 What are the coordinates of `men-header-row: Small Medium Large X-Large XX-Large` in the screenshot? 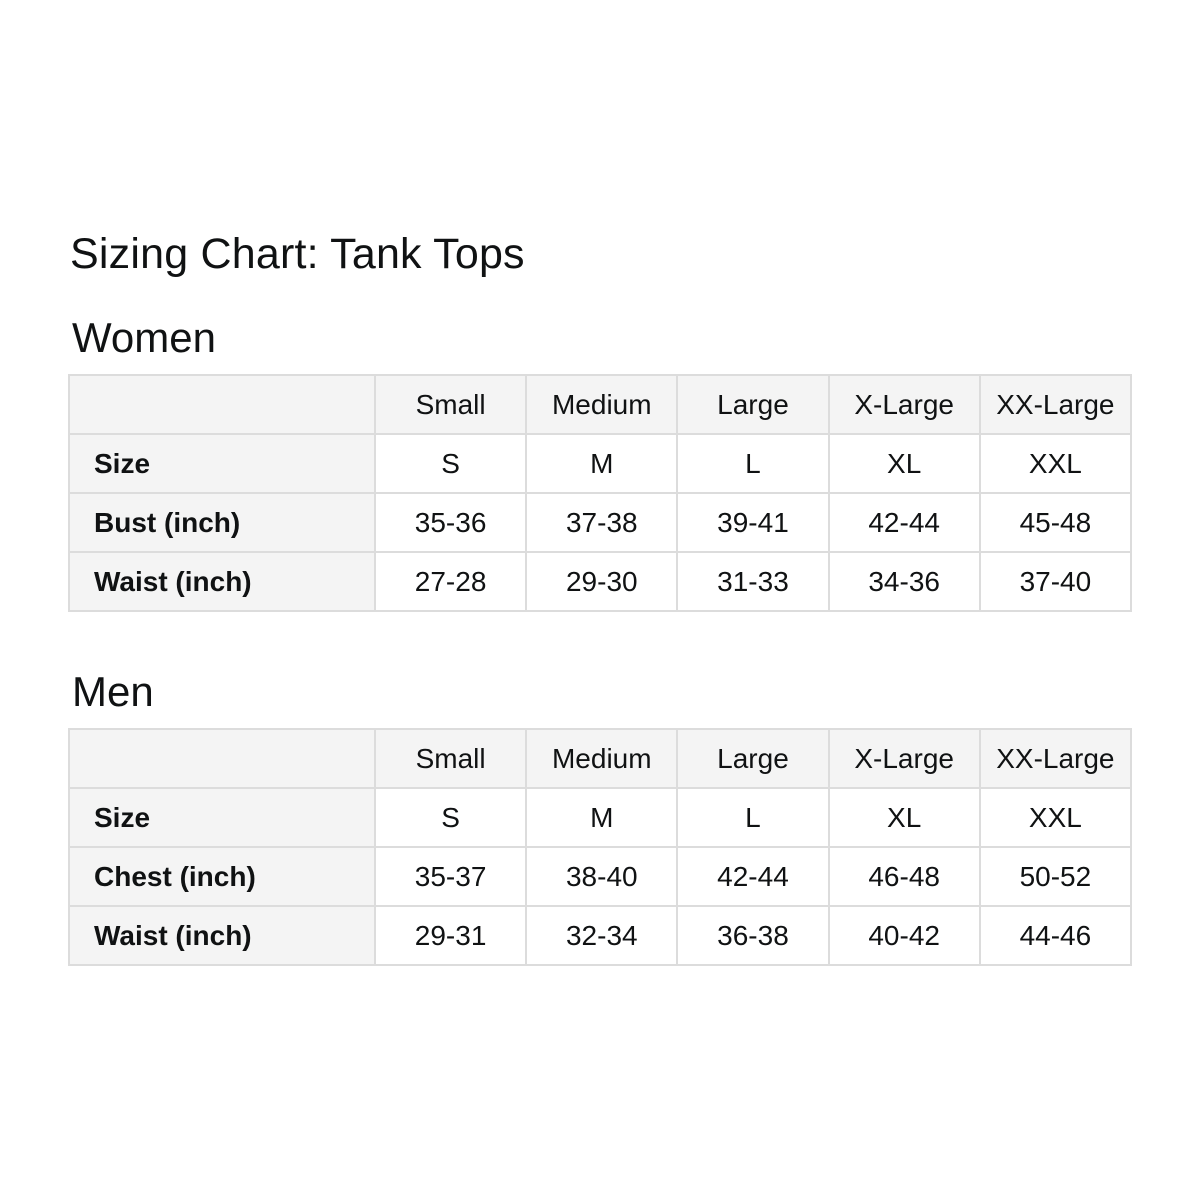 It's located at (600, 758).